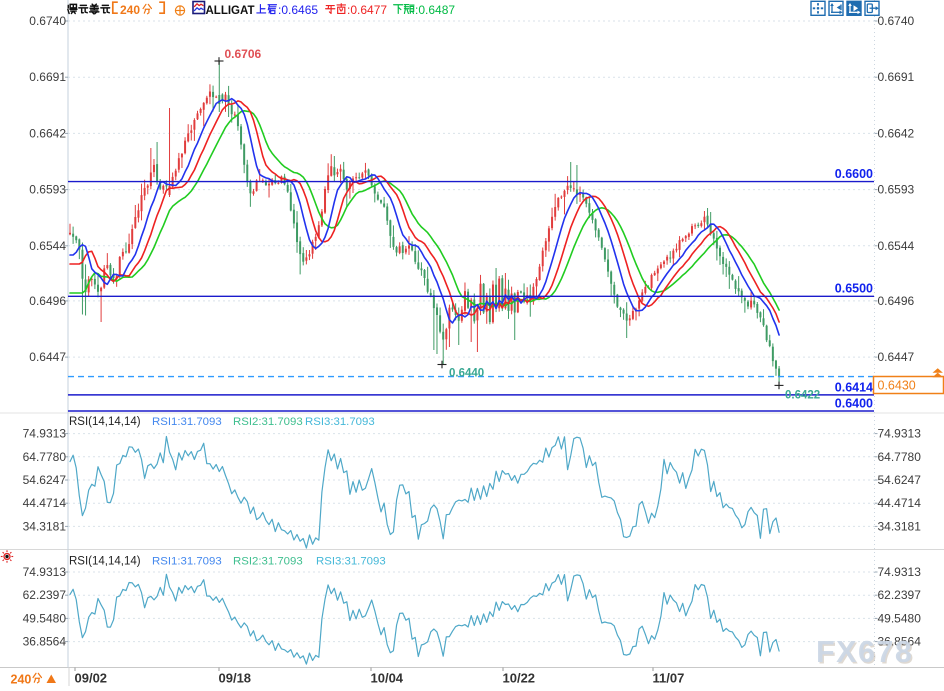  I want to click on svg-text: 0.6600, so click(854, 174).